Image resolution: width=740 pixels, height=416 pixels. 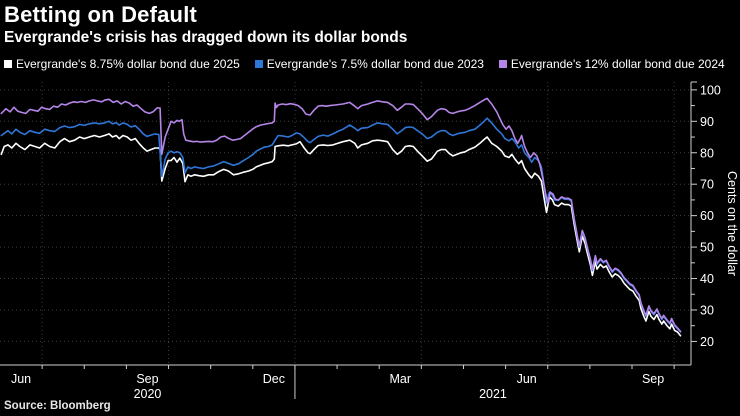 I want to click on y-tick-label: 50, so click(x=707, y=248).